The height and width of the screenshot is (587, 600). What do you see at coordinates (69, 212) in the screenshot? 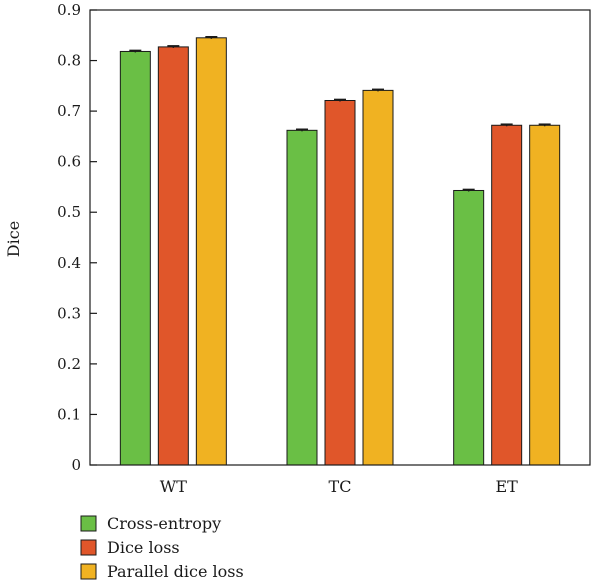
I see `y-tick-label: 0.5` at bounding box center [69, 212].